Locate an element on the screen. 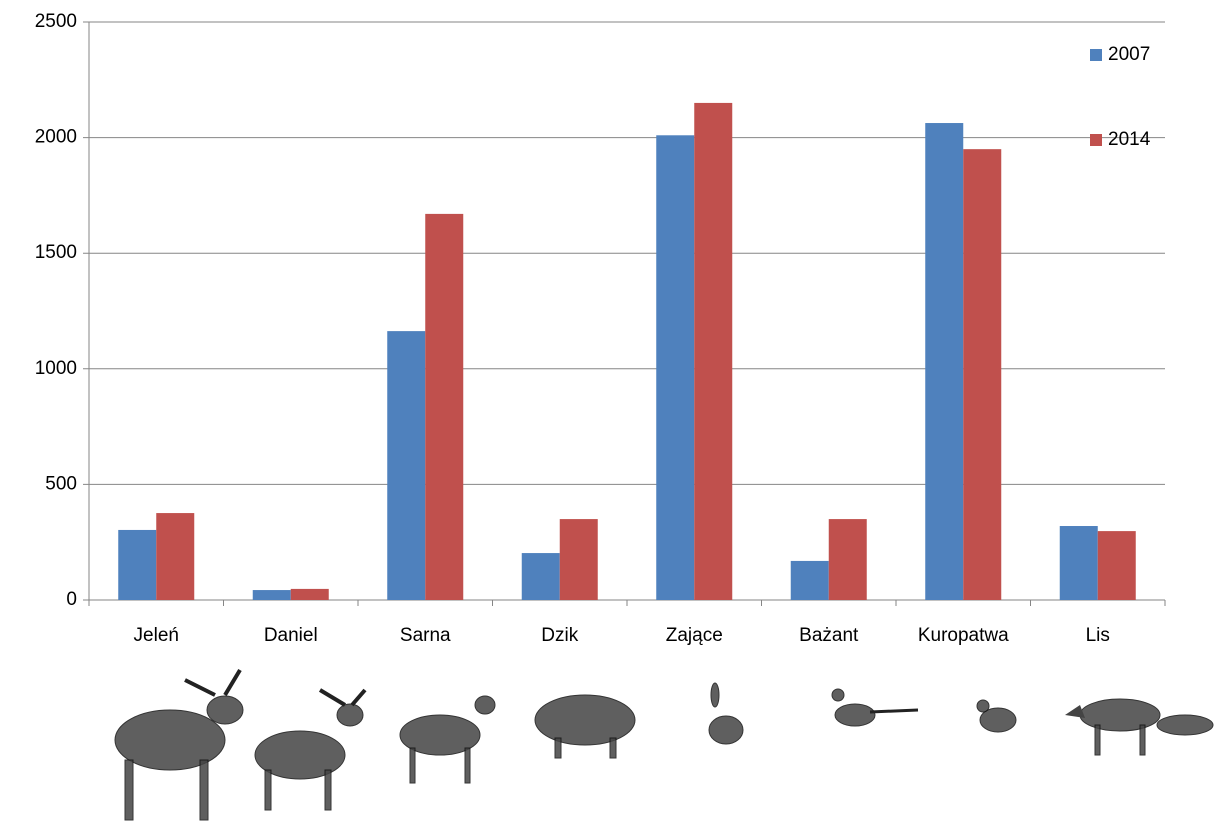  y-tick-label: 1000 is located at coordinates (56, 368).